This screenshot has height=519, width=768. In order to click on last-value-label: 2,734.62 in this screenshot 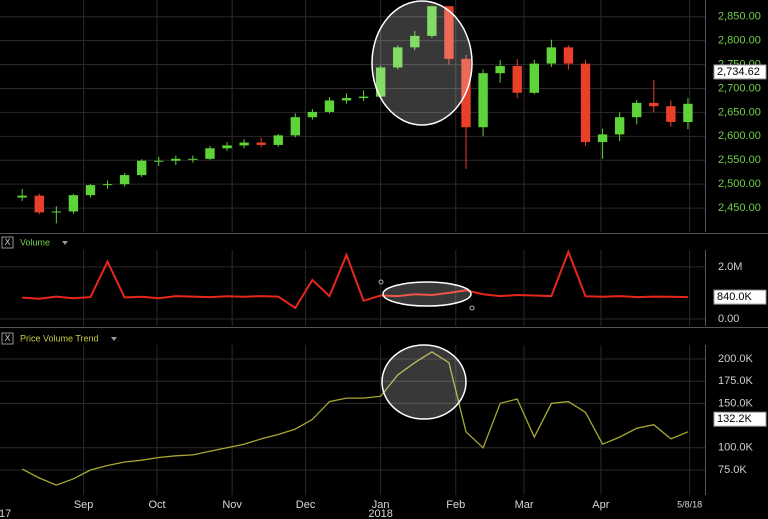, I will do `click(738, 72)`.